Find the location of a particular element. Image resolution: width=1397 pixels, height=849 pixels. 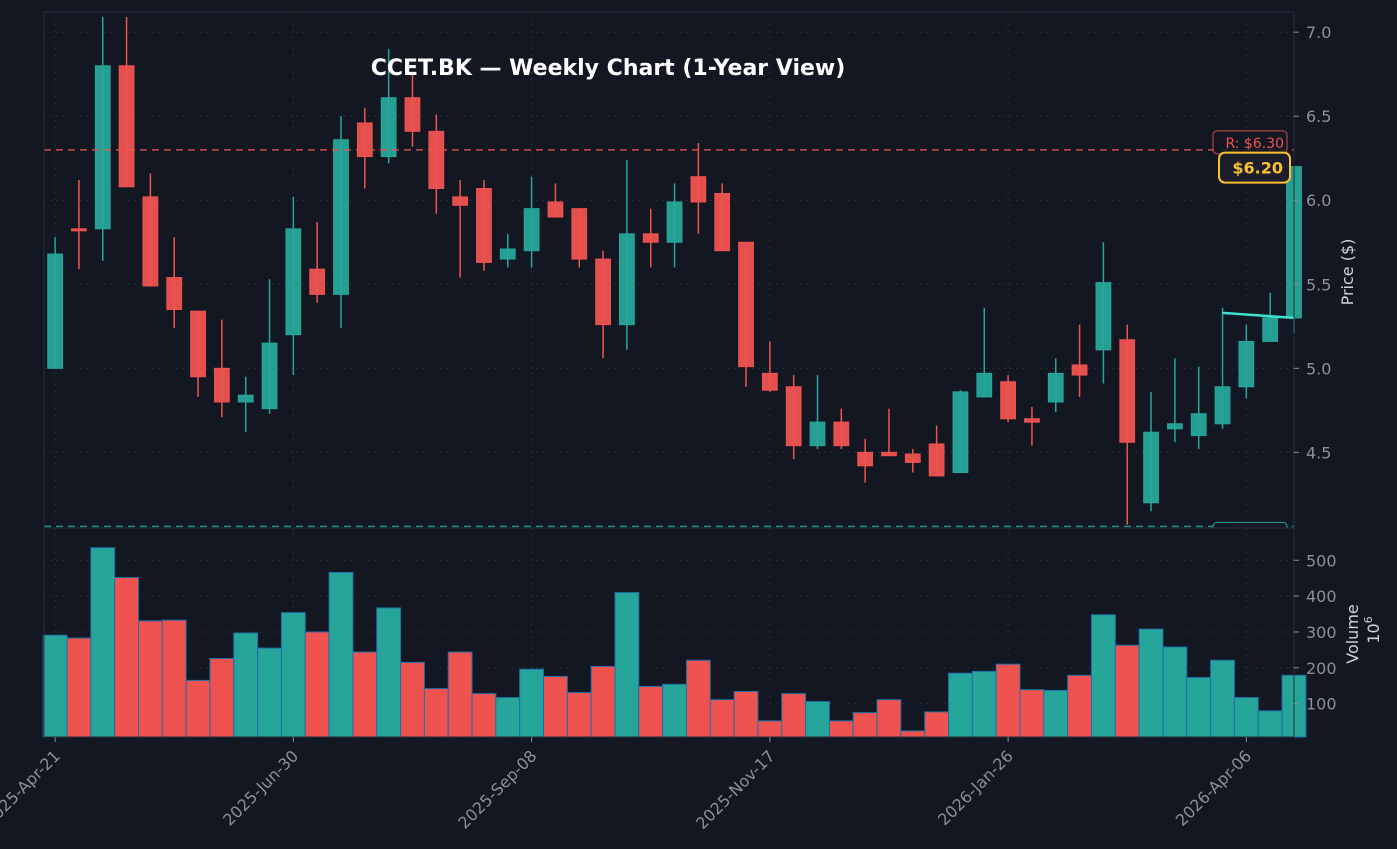

support-label-group: S: $4.06 is located at coordinates (1250, 532).